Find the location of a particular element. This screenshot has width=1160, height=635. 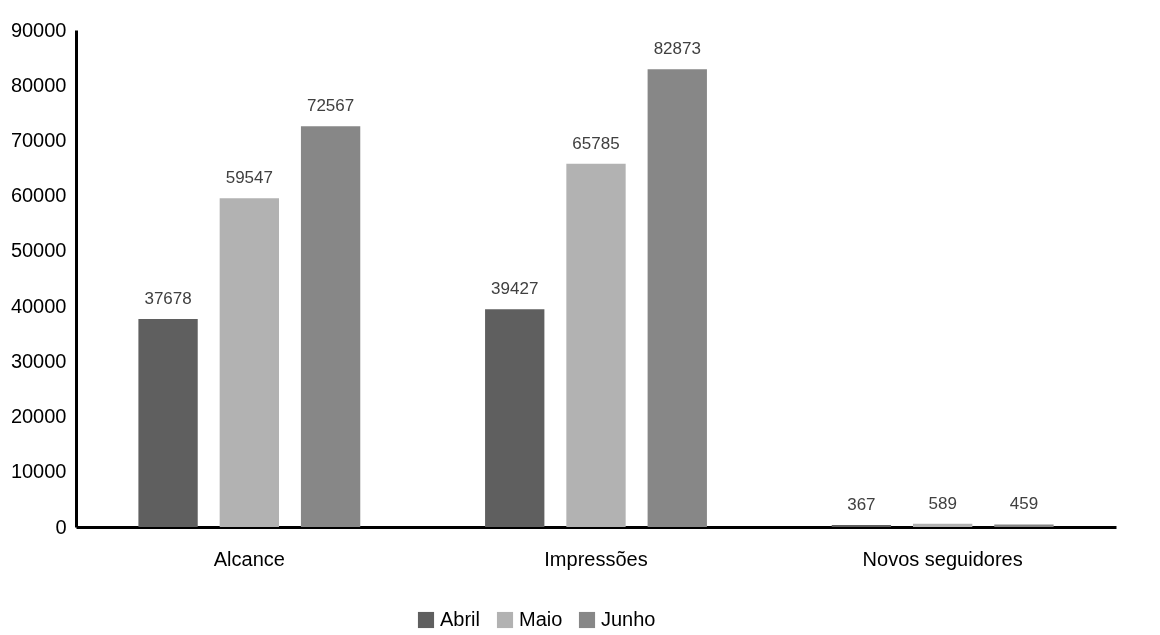

data-label: 367 is located at coordinates (861, 504).